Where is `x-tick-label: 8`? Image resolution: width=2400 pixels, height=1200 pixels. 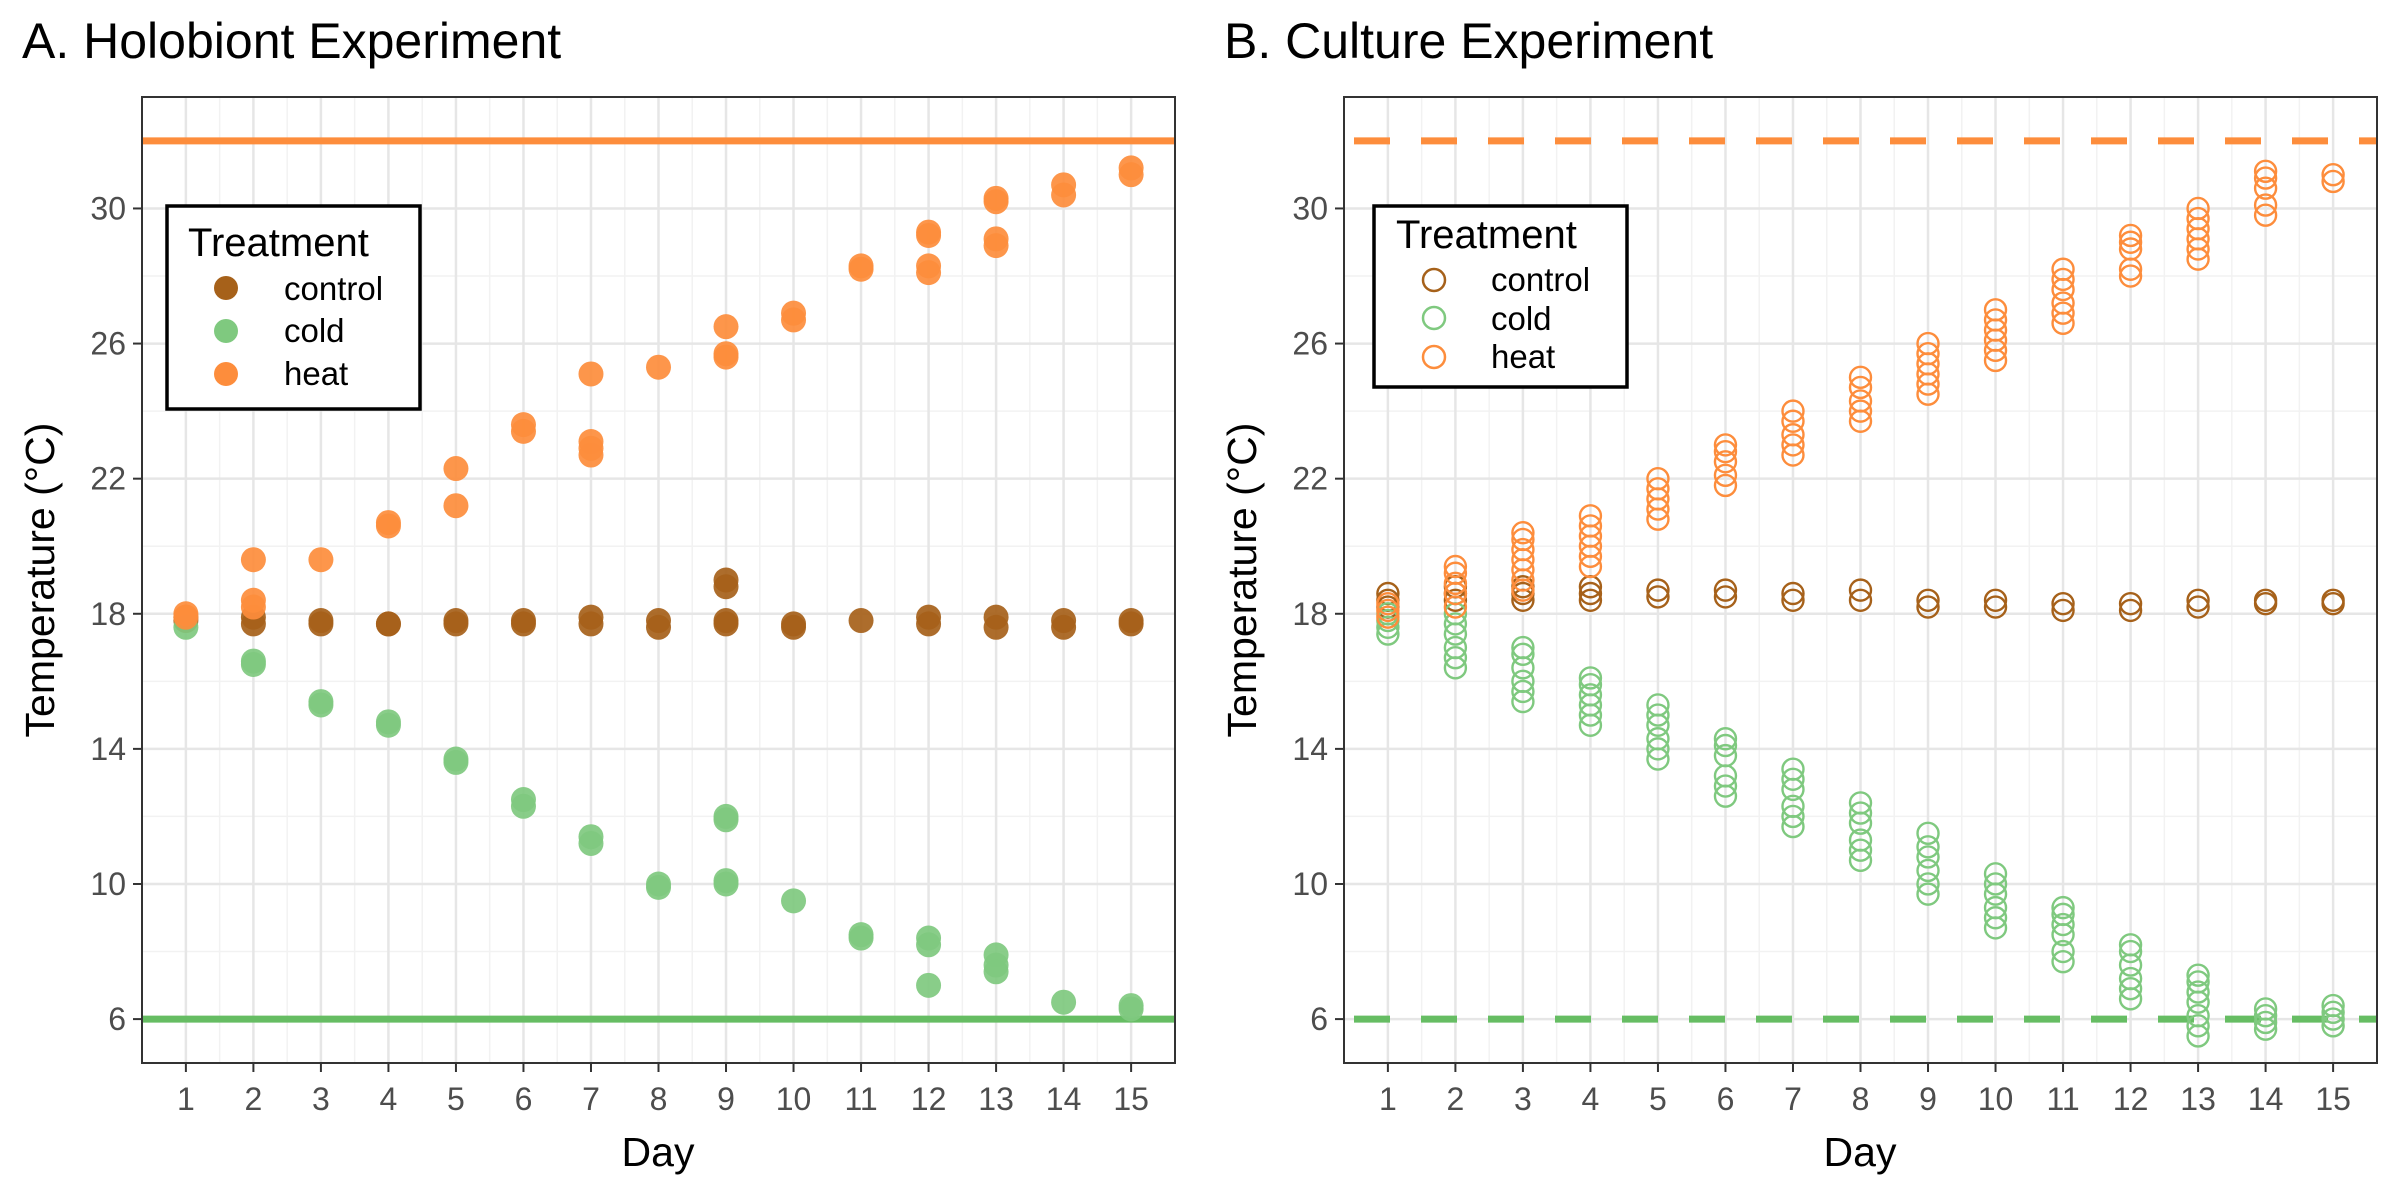
x-tick-label: 8 is located at coordinates (659, 1099).